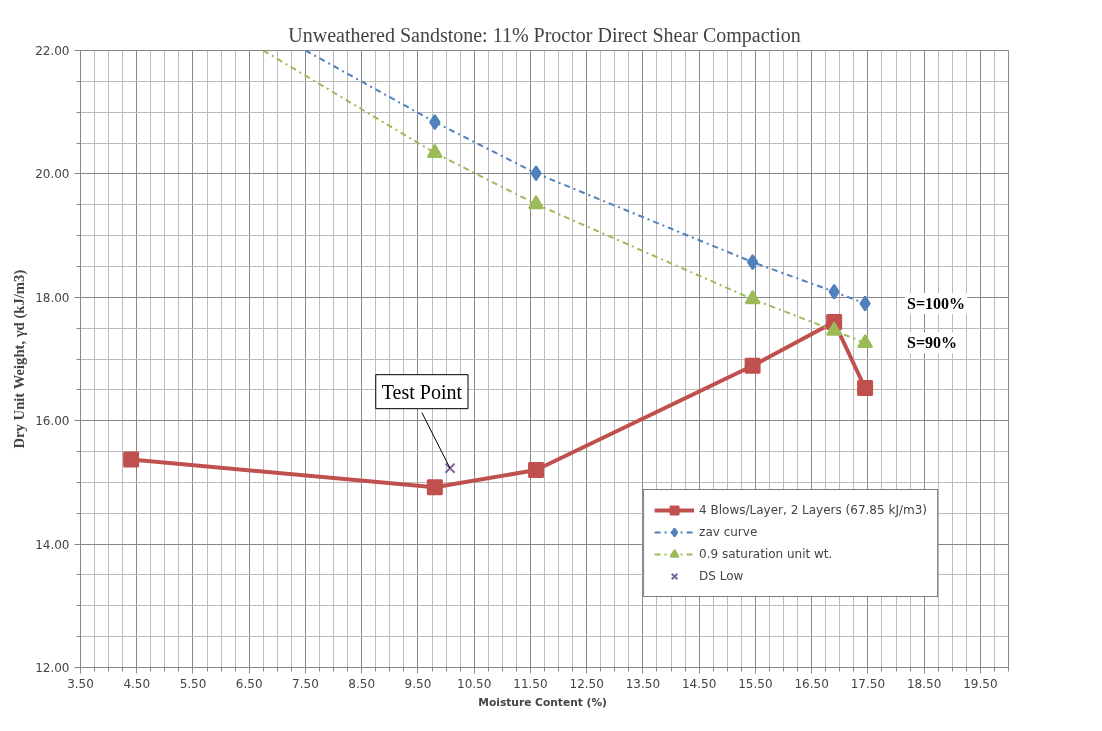  I want to click on x-tick-label: 15.50, so click(755, 683).